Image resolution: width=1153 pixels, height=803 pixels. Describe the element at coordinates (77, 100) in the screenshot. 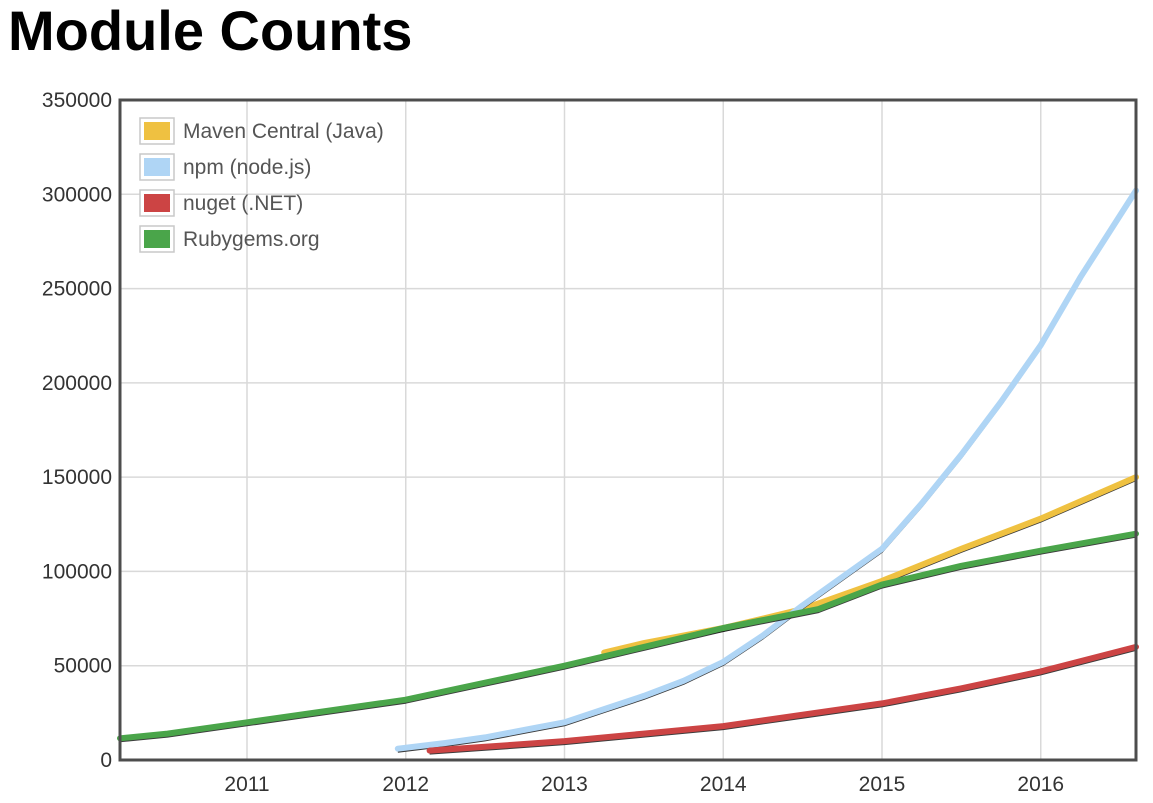

I see `y-tick-label: 350000` at that location.